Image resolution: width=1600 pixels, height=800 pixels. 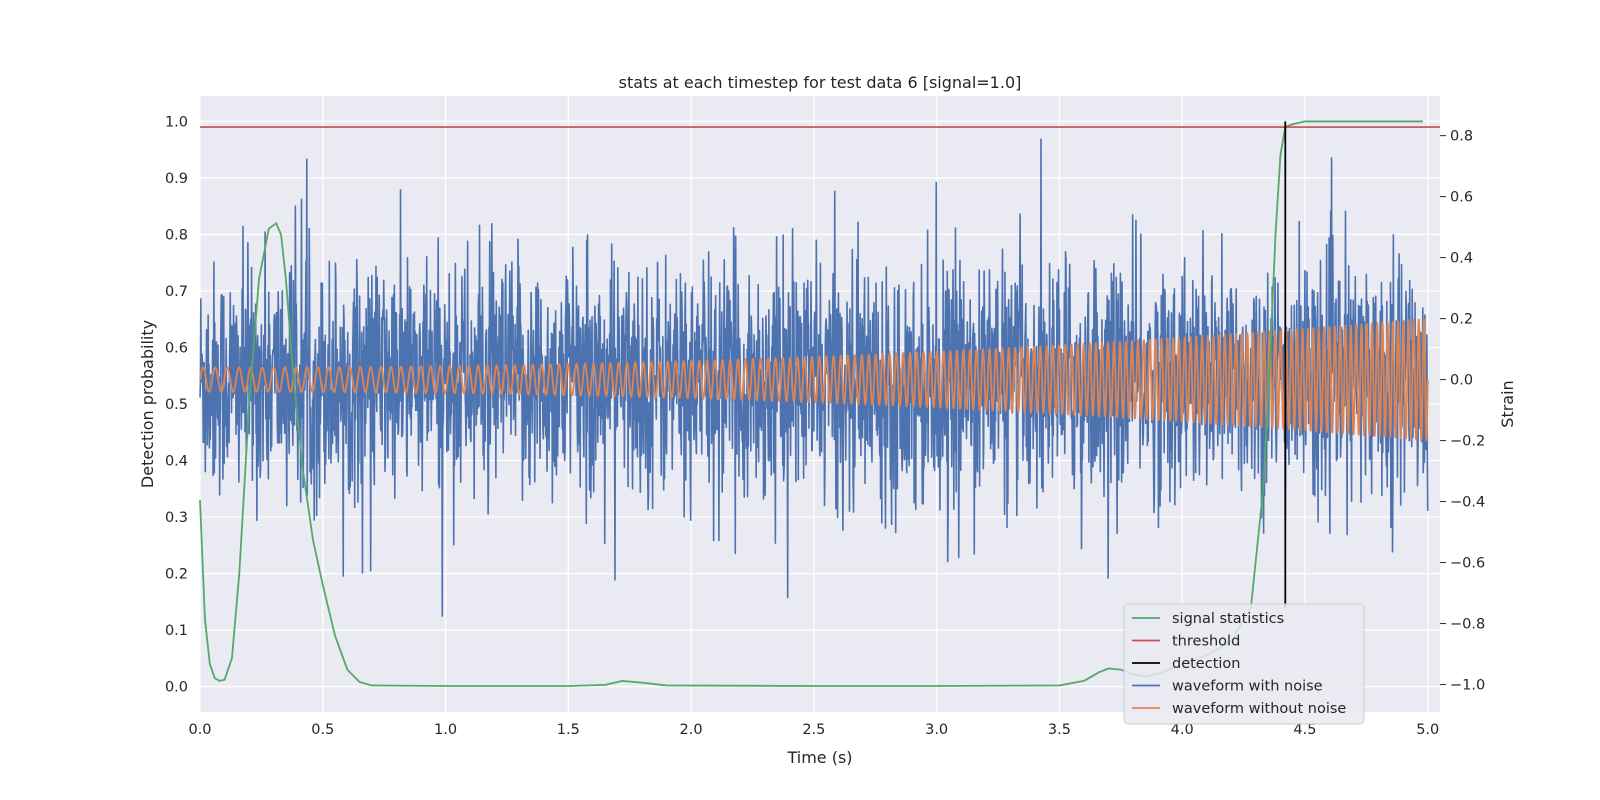 What do you see at coordinates (691, 730) in the screenshot?
I see `x-tick-label: 2.0` at bounding box center [691, 730].